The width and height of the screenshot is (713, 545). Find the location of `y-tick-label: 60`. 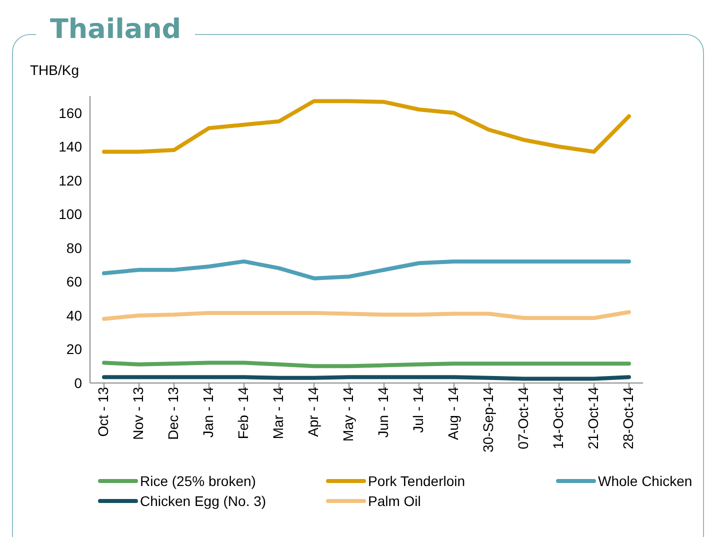

y-tick-label: 60 is located at coordinates (74, 282).